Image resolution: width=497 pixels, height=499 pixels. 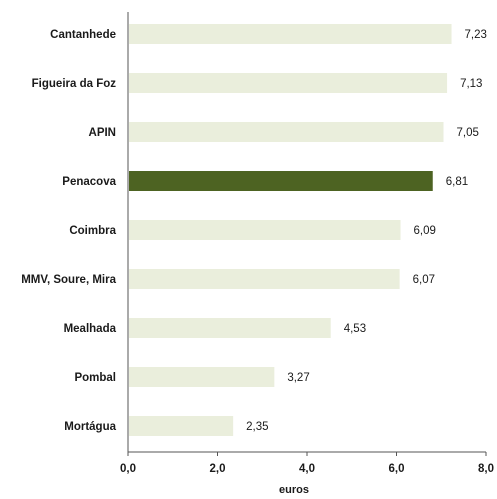 I want to click on x-ticks-group: 0,0 2,0 4,0 6,0 8,0, so click(x=307, y=463).